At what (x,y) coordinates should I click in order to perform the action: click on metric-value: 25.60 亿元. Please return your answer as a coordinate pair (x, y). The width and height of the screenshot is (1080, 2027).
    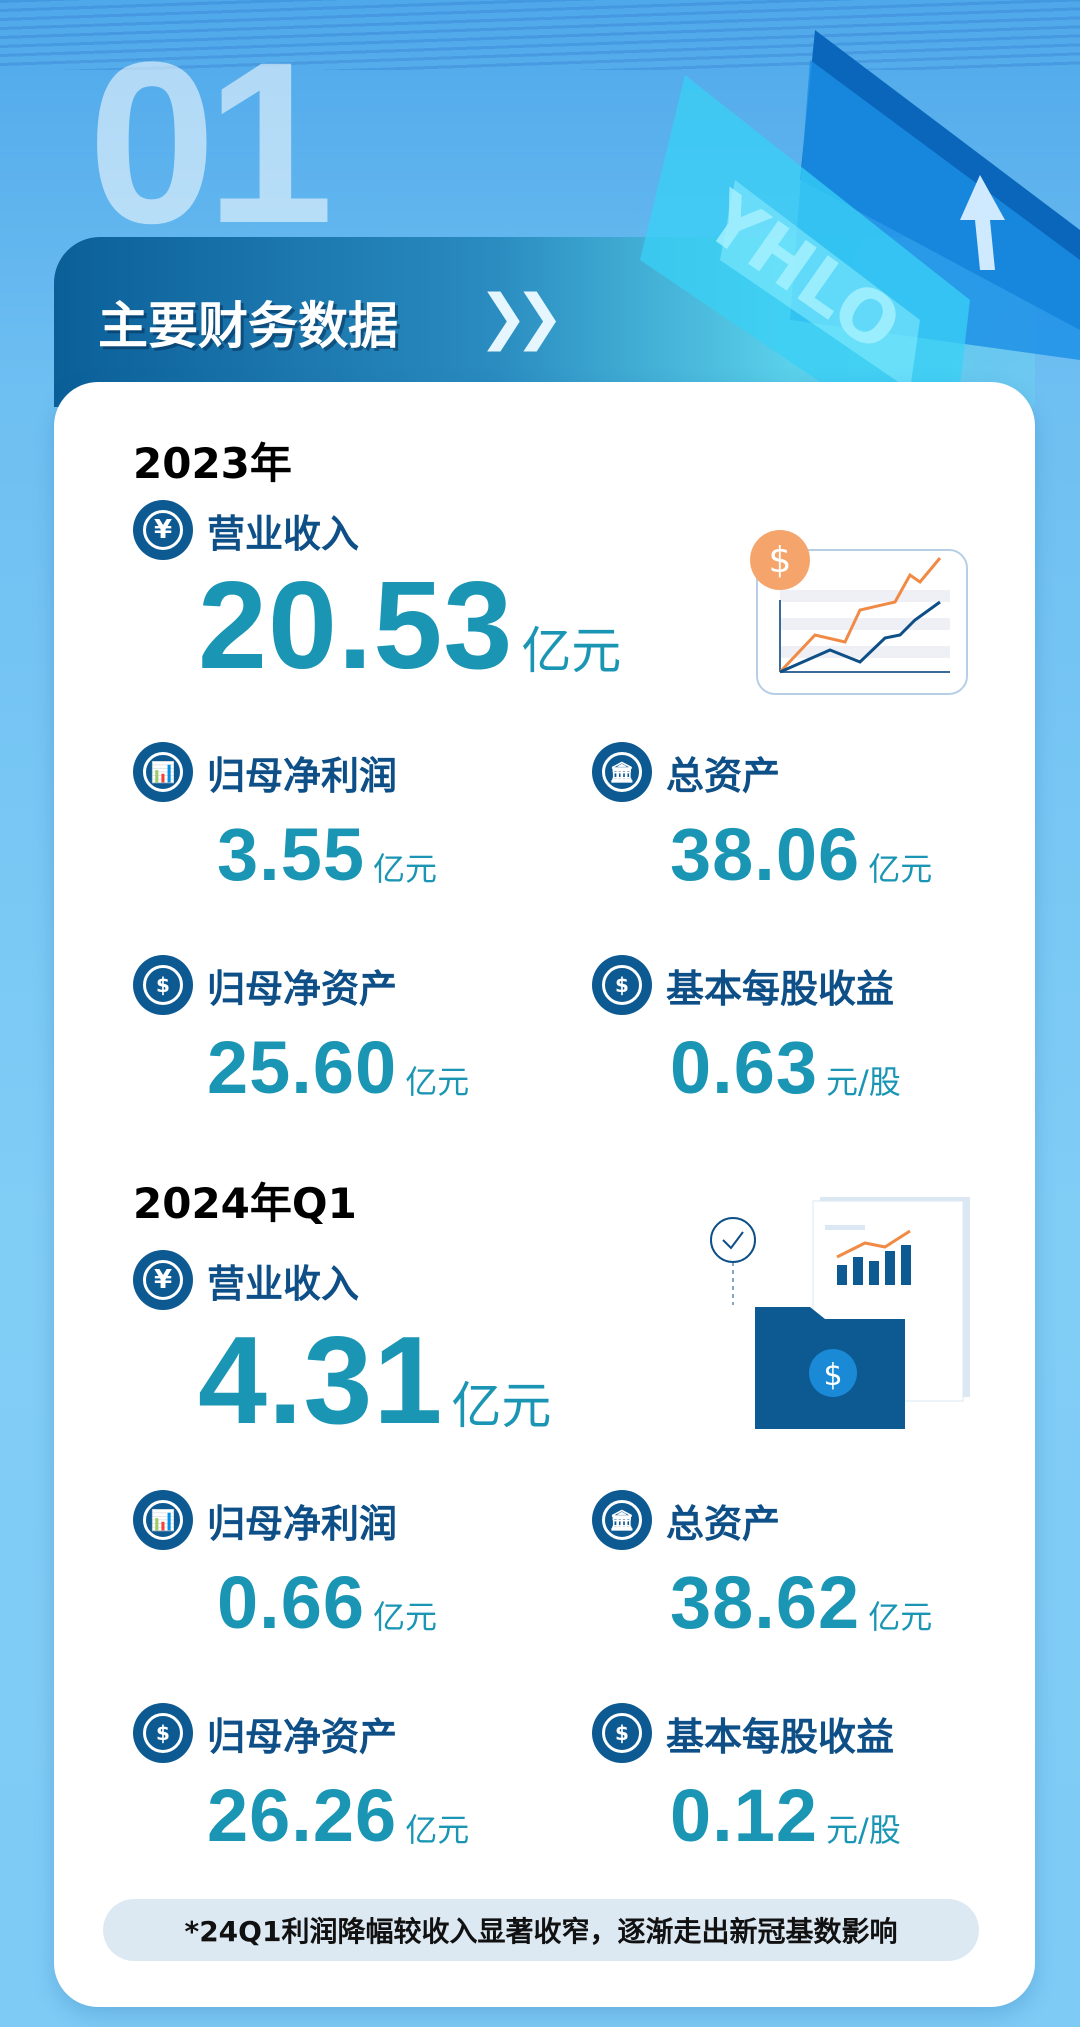
    Looking at the image, I should click on (338, 1067).